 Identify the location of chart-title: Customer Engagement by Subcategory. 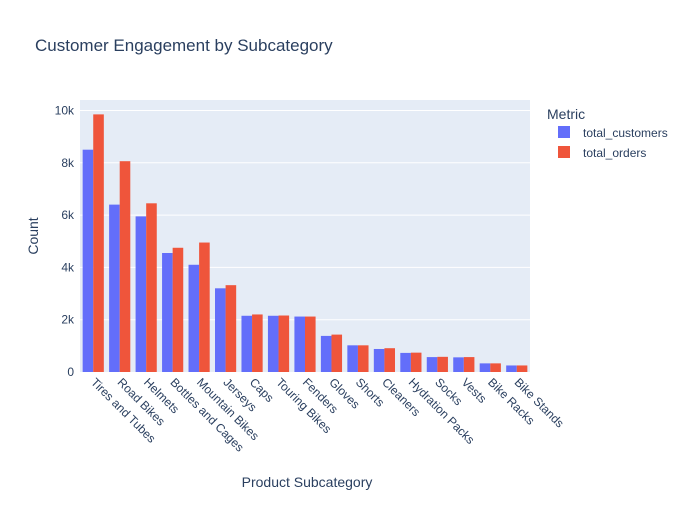
(184, 45).